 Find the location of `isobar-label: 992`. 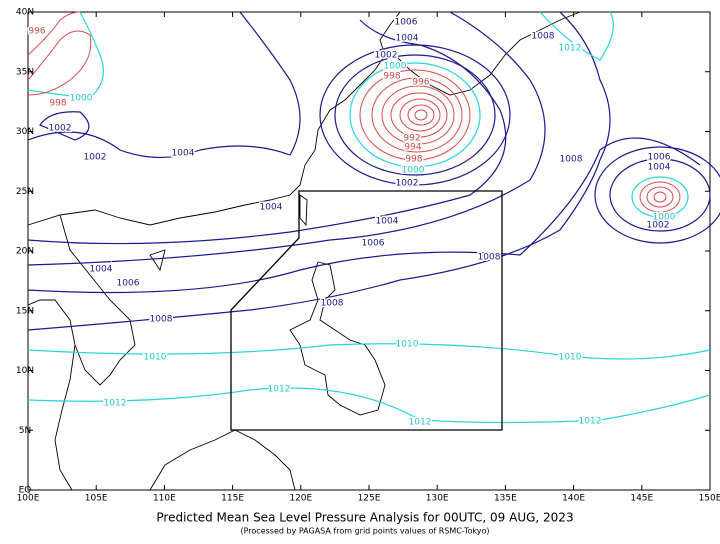

isobar-label: 992 is located at coordinates (411, 139).